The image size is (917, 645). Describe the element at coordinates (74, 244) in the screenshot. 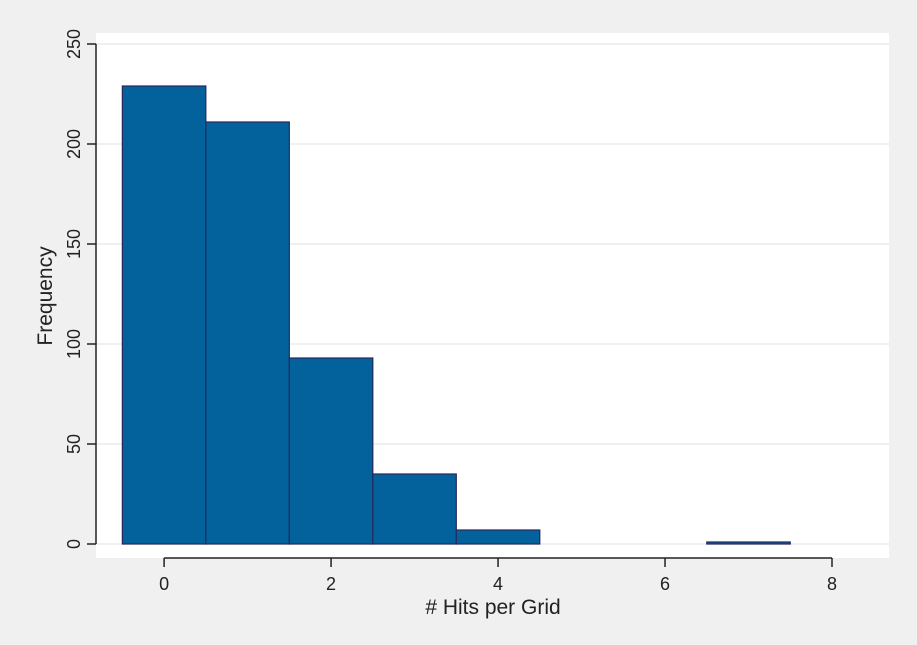

I see `y-tick-label: 150` at that location.